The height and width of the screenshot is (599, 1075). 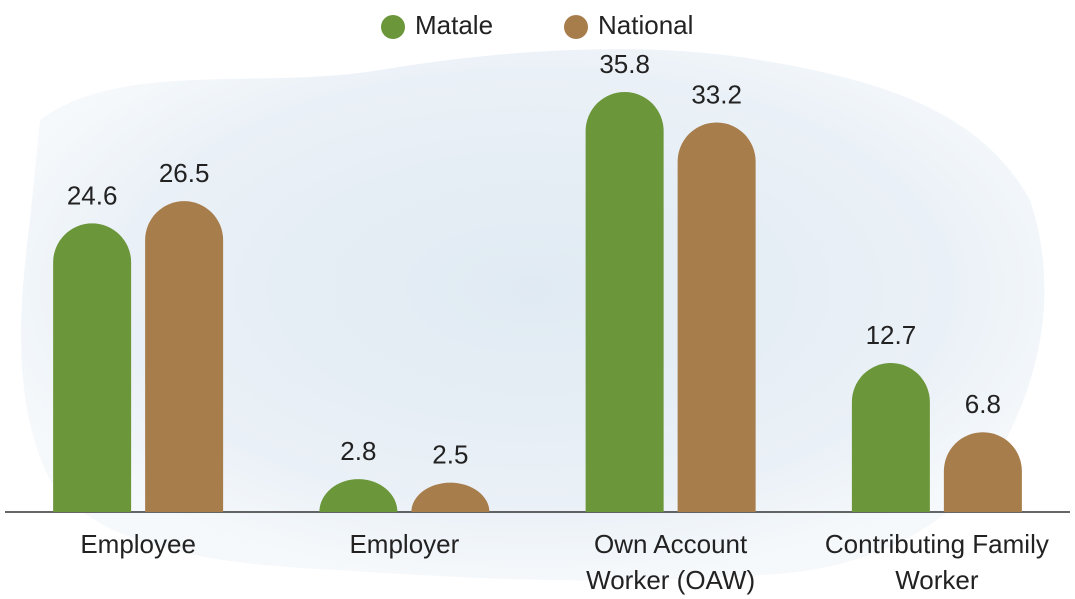 I want to click on x-tick-label: Own Account Worker (OAW), so click(x=671, y=562).